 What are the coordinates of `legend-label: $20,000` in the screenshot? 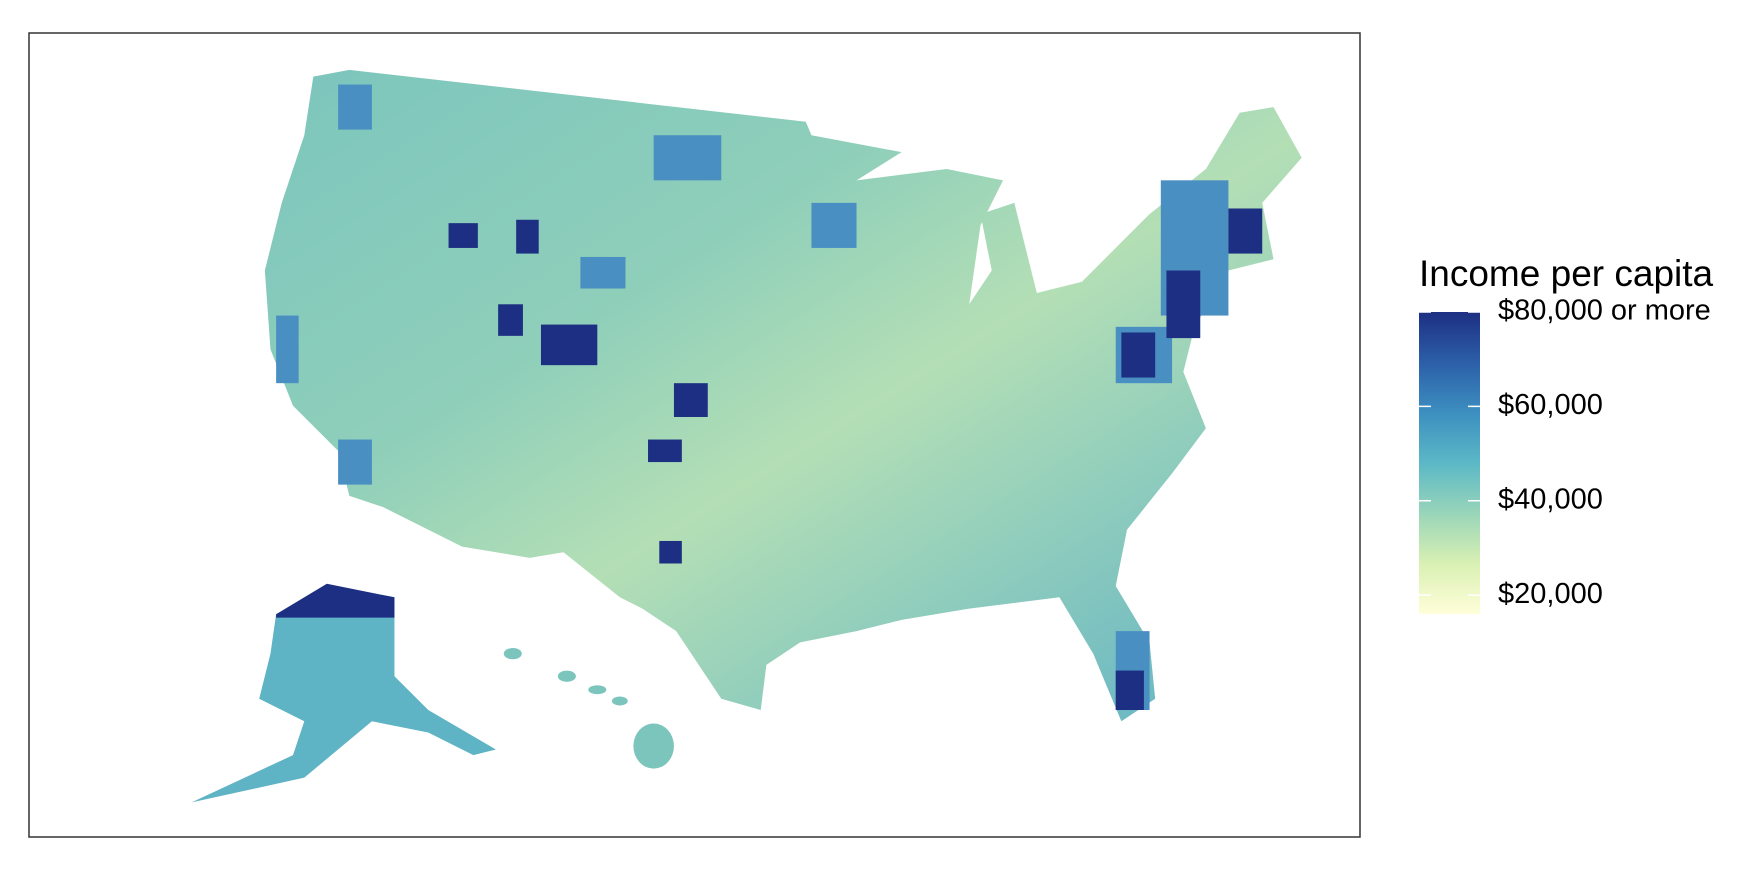 It's located at (1550, 594).